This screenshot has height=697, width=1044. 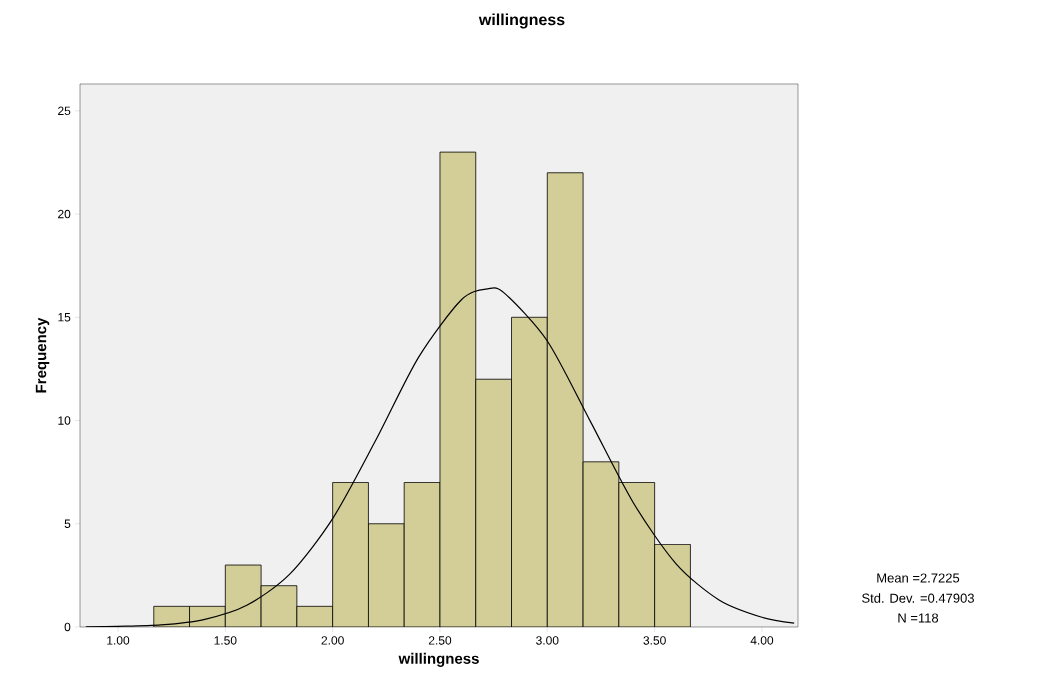 I want to click on x-axis-title: willingness, so click(x=438, y=659).